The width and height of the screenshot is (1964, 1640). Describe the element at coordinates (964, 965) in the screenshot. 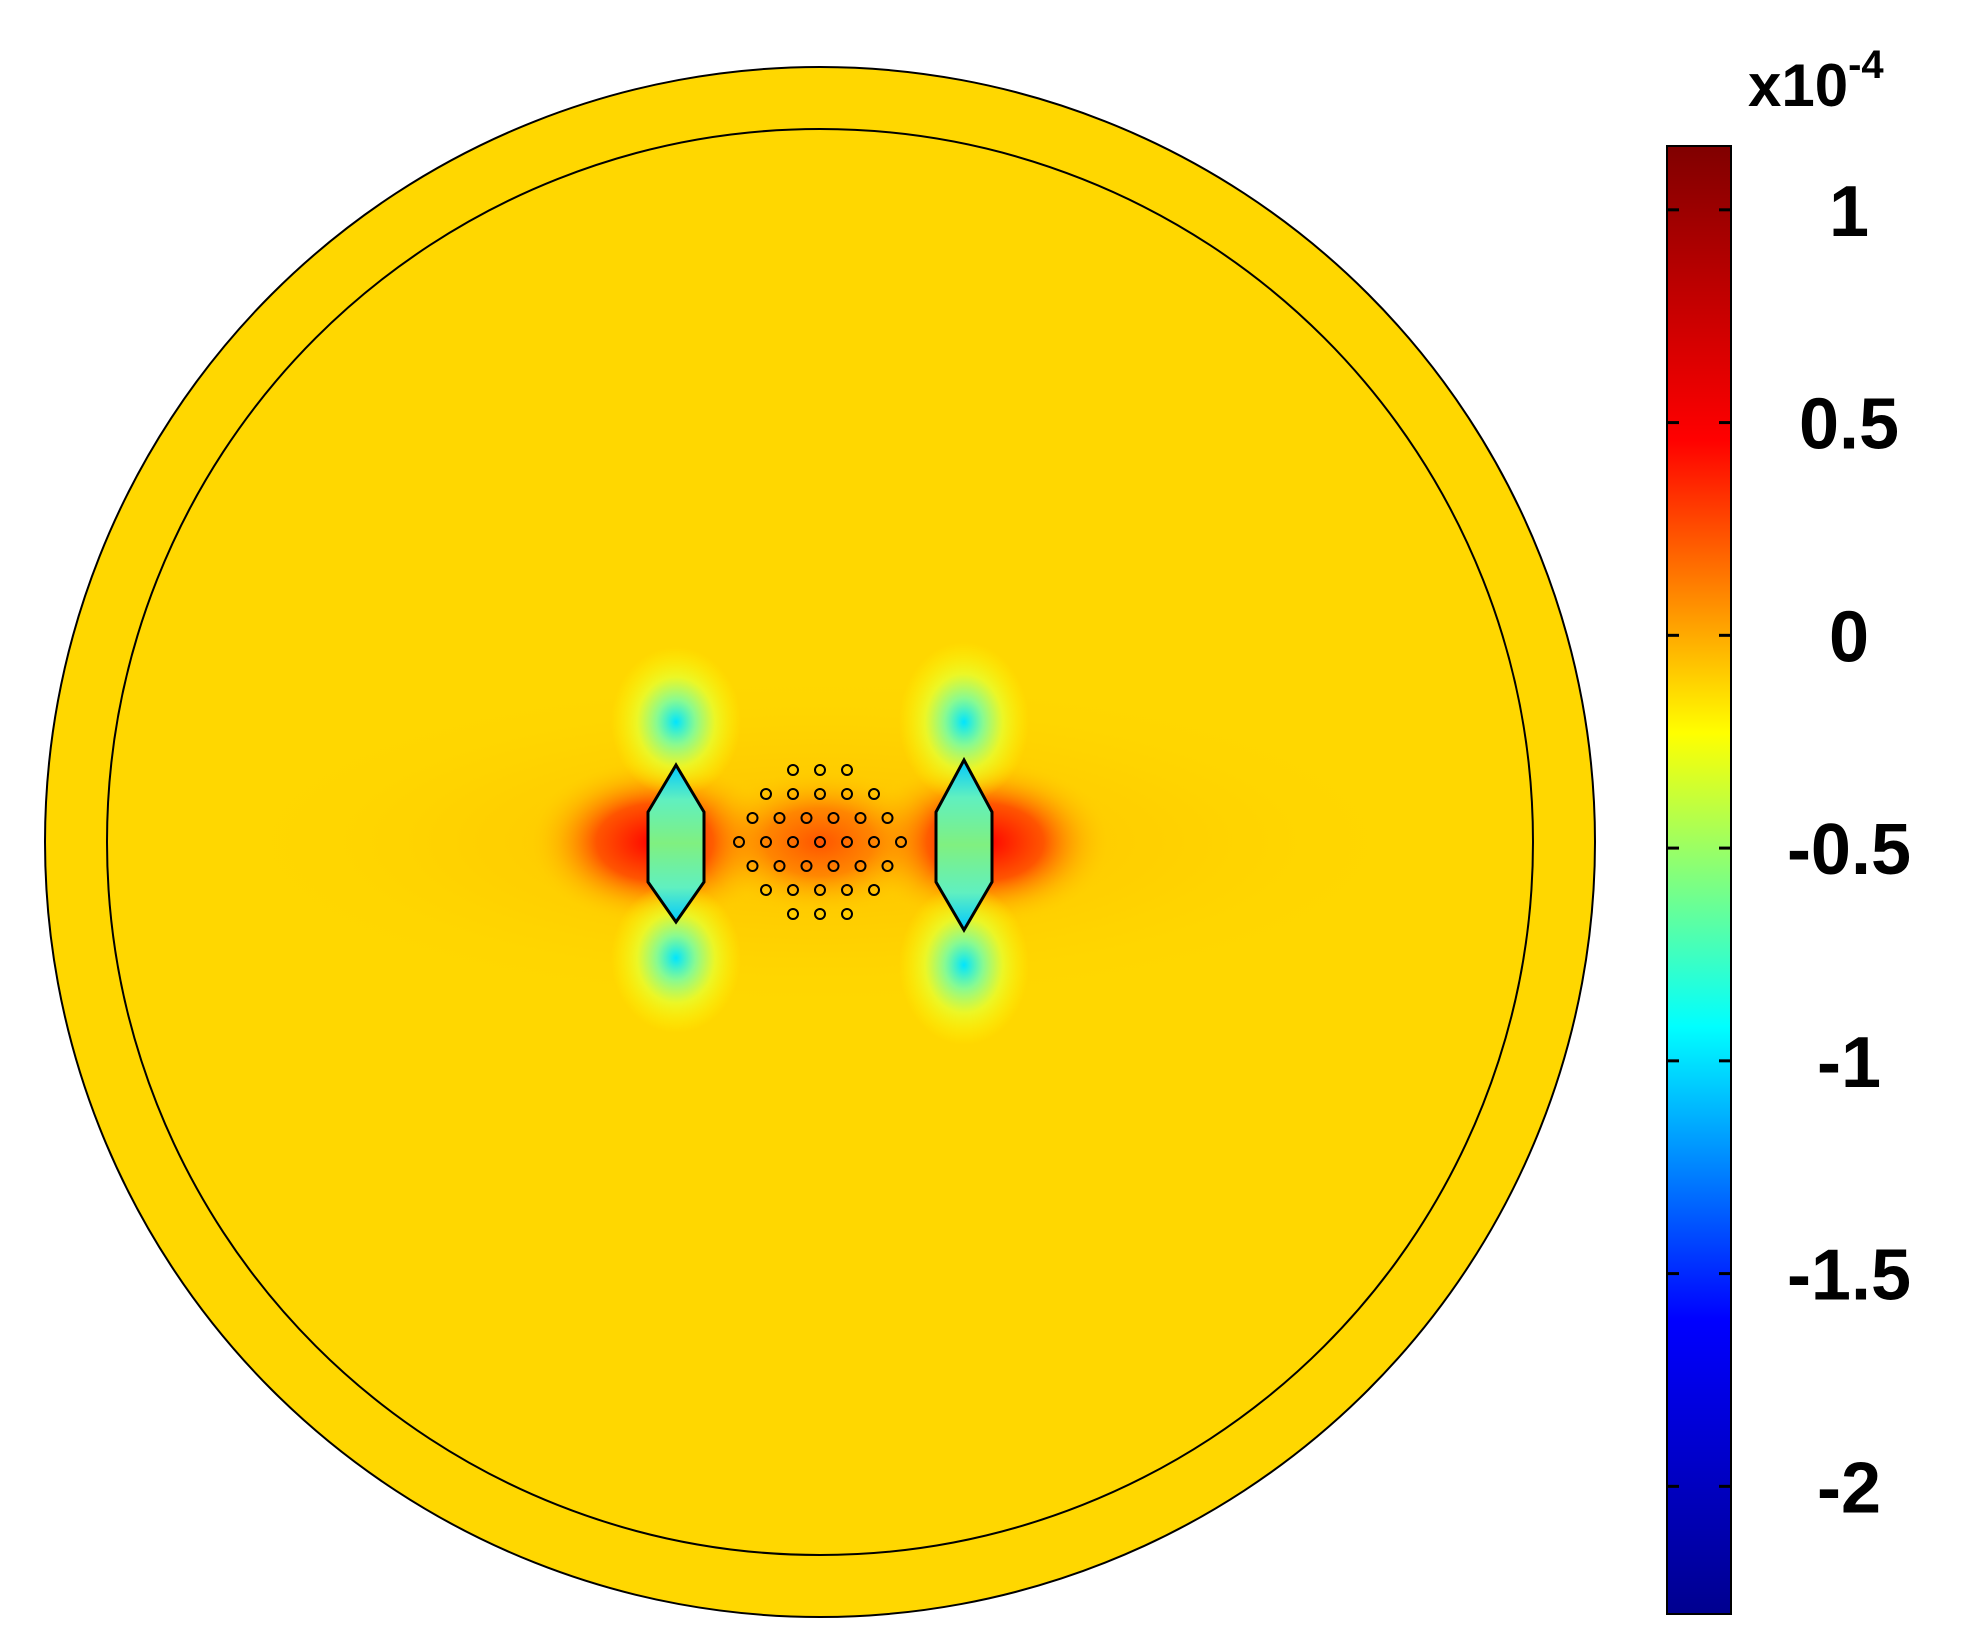

I see `cool-lobe-right-bottom` at that location.